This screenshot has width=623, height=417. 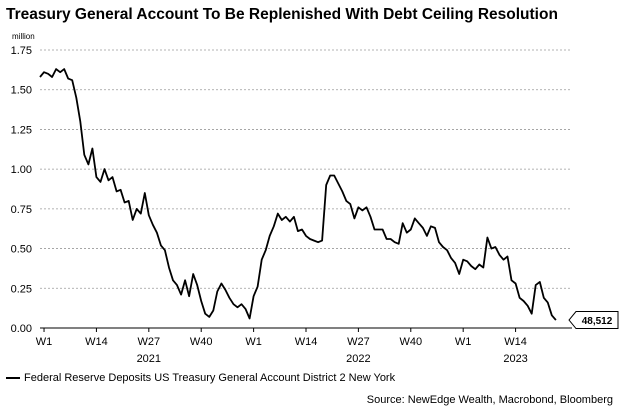 What do you see at coordinates (21, 170) in the screenshot?
I see `y-tick-label-4: 1.00` at bounding box center [21, 170].